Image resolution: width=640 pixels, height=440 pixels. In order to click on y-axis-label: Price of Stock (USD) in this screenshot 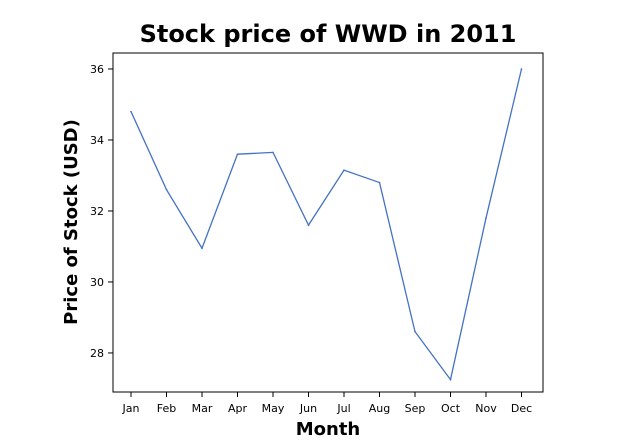, I will do `click(71, 222)`.